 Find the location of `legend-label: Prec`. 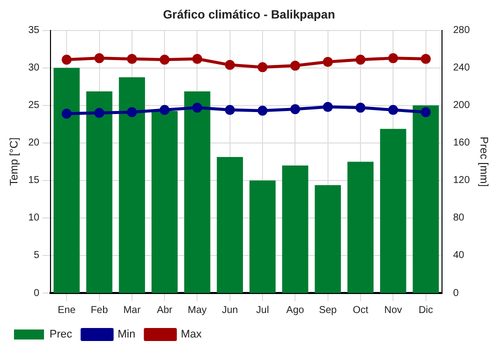

legend-label: Prec is located at coordinates (61, 334).